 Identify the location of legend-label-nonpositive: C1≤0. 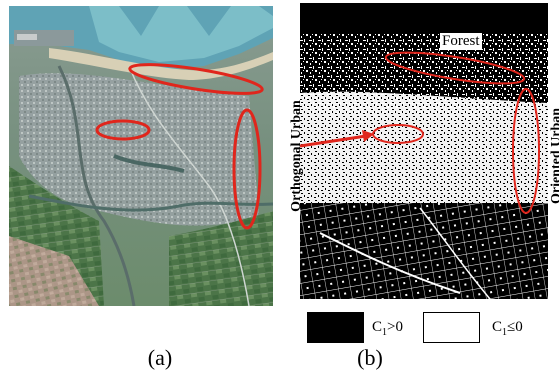
(507, 328).